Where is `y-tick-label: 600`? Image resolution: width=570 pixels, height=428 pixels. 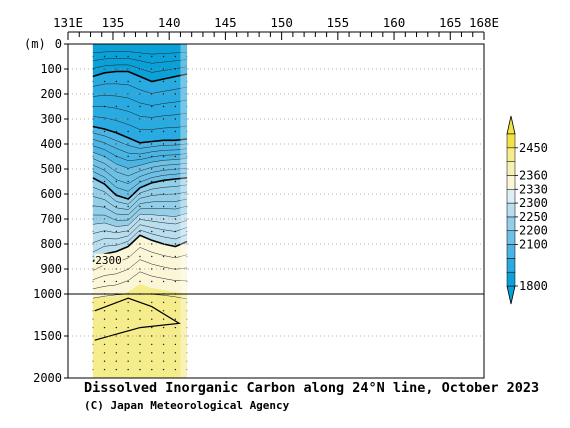
y-tick-label: 600 is located at coordinates (51, 194).